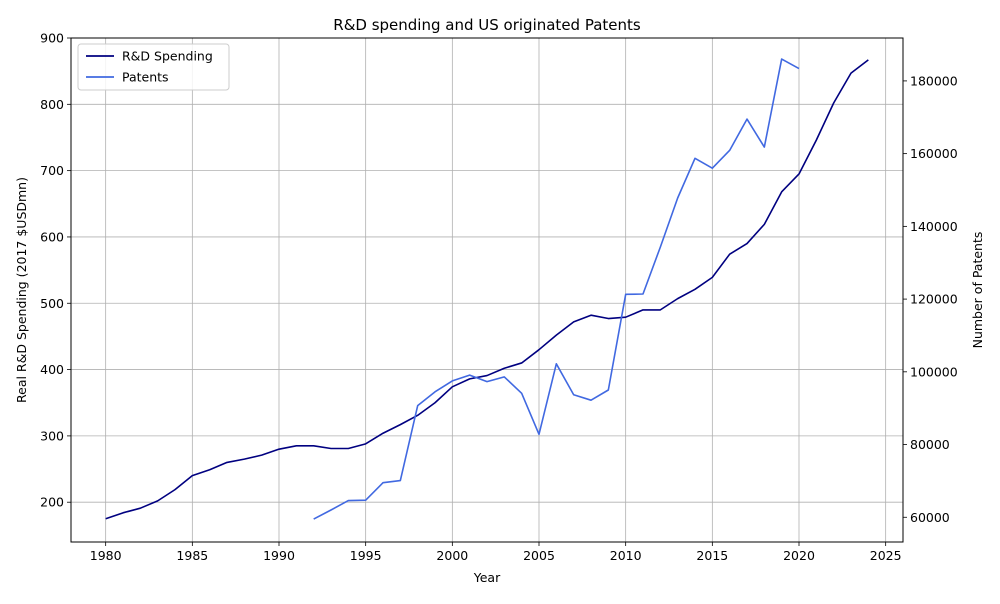 The width and height of the screenshot is (1000, 604). What do you see at coordinates (167, 56) in the screenshot?
I see `legend-label: R&D Spending` at bounding box center [167, 56].